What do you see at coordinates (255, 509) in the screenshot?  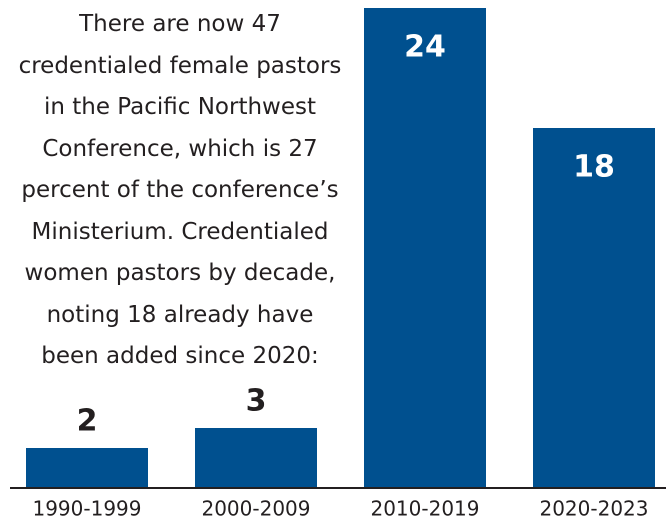 I see `x-tick-label: 2000-2009` at bounding box center [255, 509].